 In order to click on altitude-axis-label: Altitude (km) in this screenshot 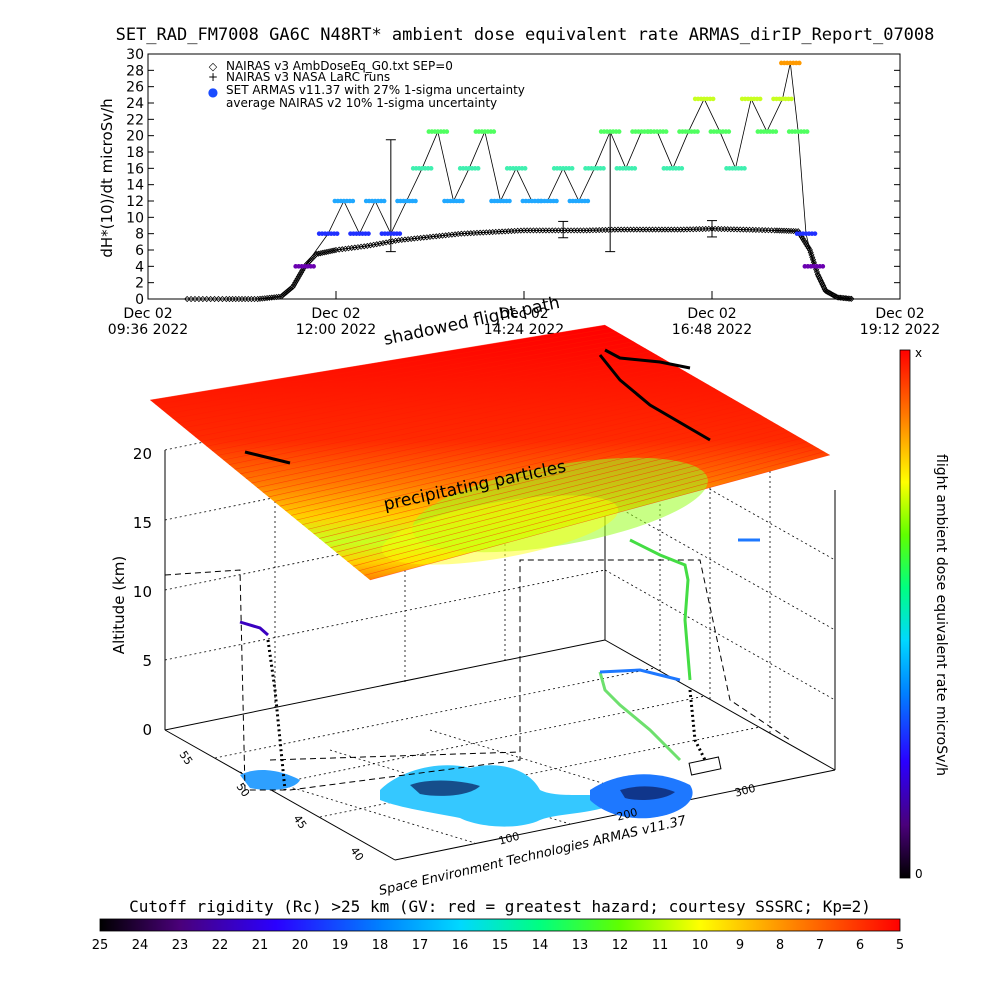, I will do `click(119, 605)`.